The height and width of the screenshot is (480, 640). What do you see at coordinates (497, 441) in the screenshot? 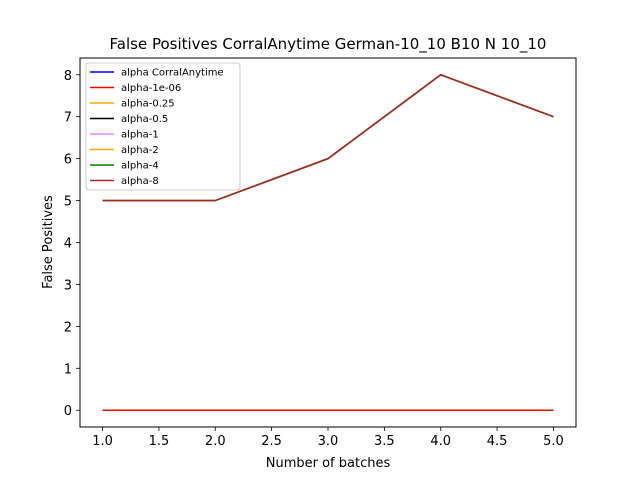
I see `x-tick-label: 4.5` at bounding box center [497, 441].